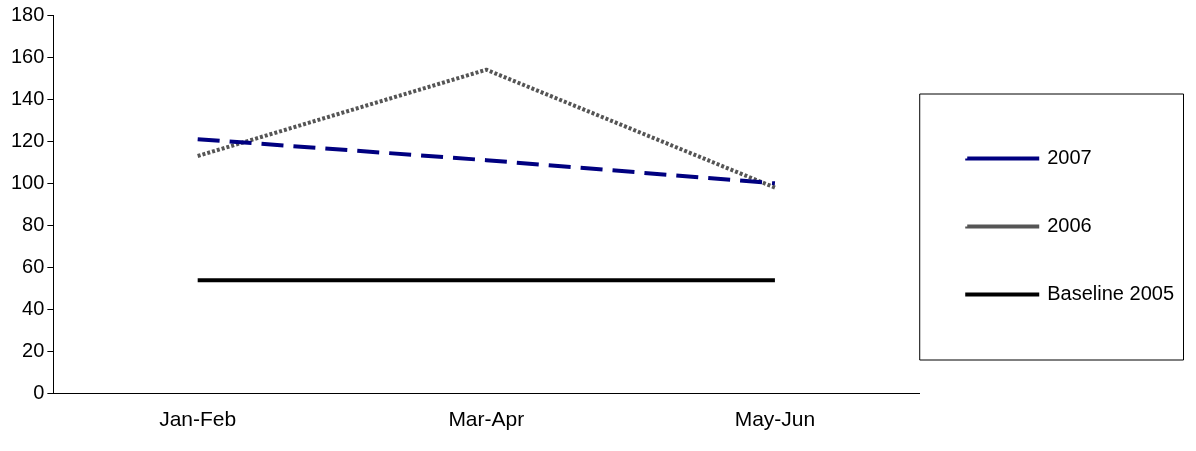  What do you see at coordinates (27, 97) in the screenshot?
I see `y-tick-label: 140` at bounding box center [27, 97].